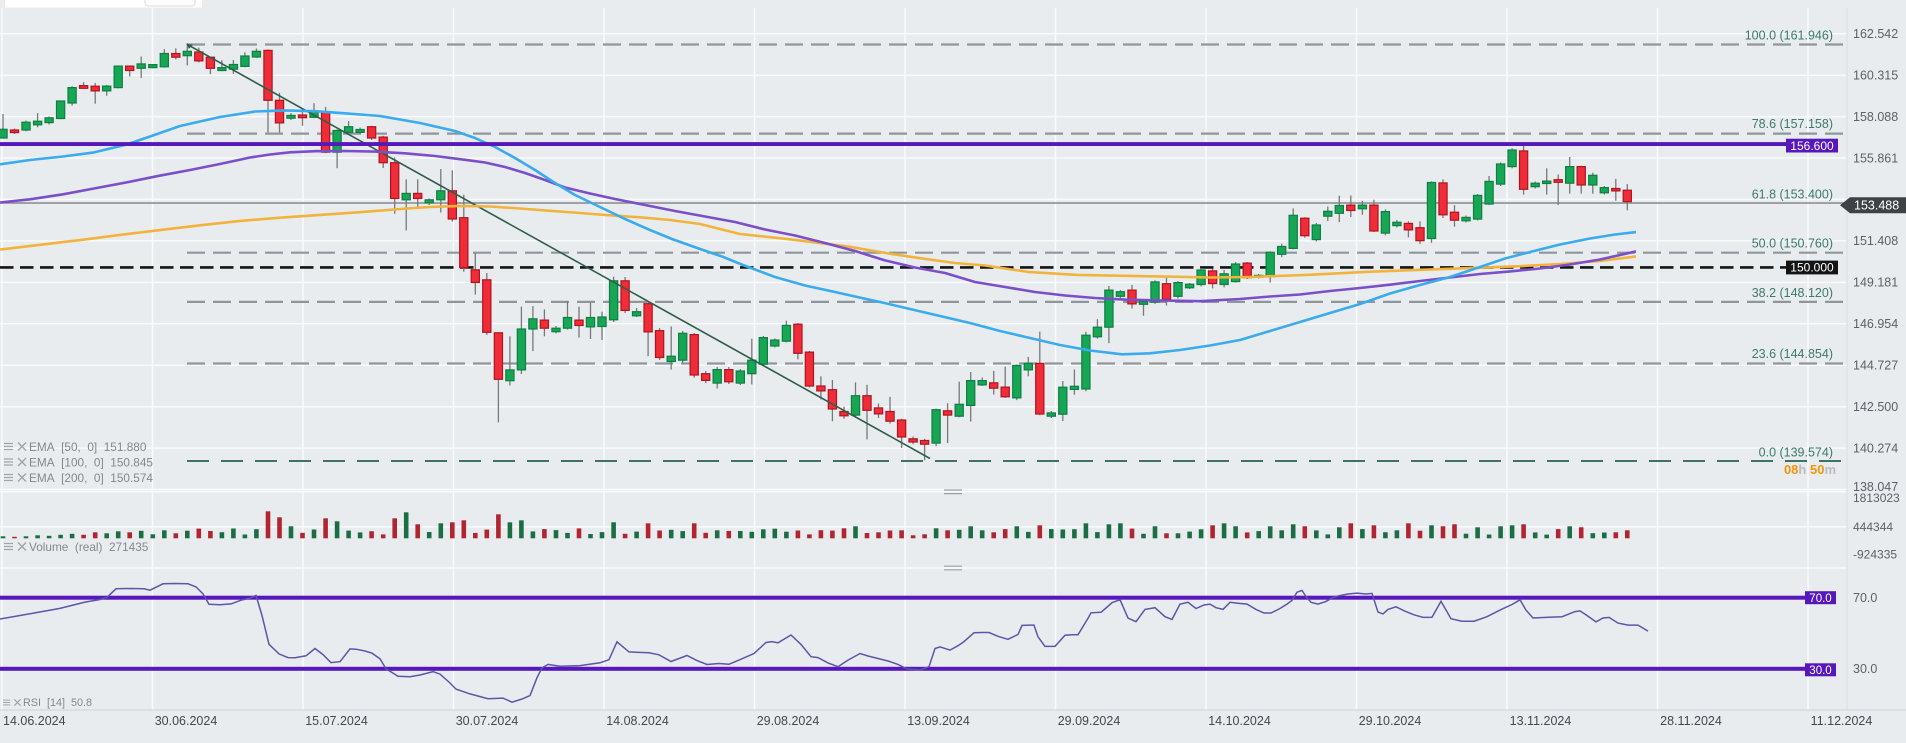 This screenshot has height=743, width=1906. What do you see at coordinates (186, 721) in the screenshot?
I see `svg-text: 30.06.2024` at bounding box center [186, 721].